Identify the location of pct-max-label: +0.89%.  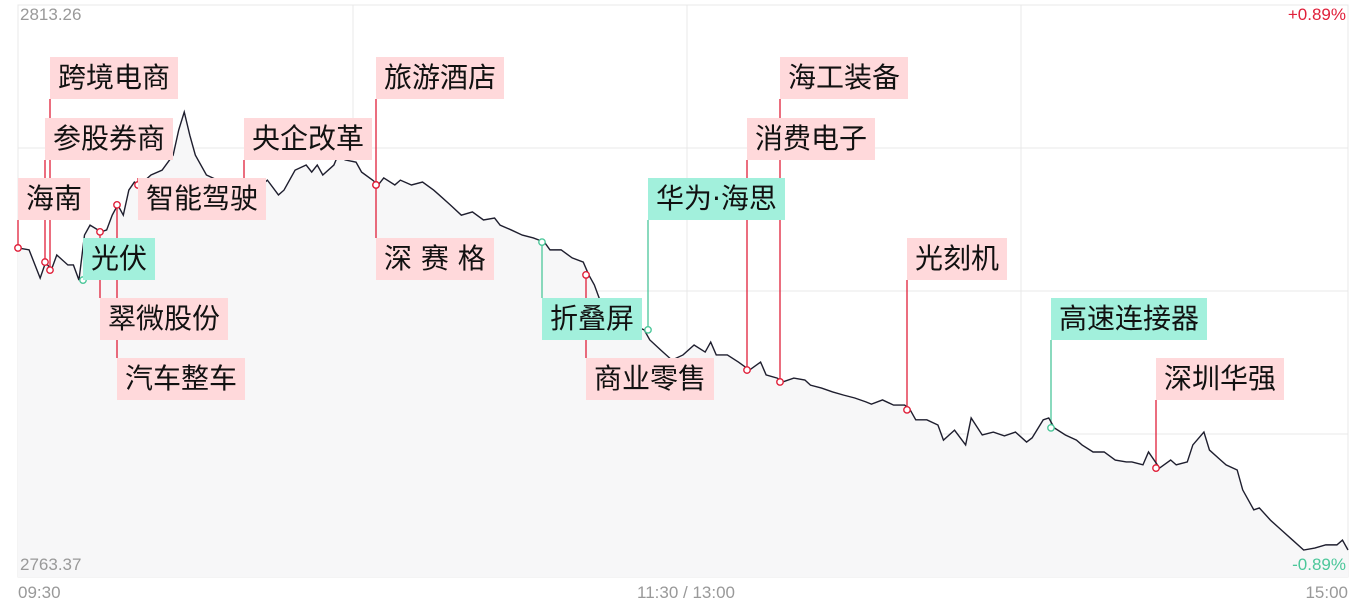
(1317, 14).